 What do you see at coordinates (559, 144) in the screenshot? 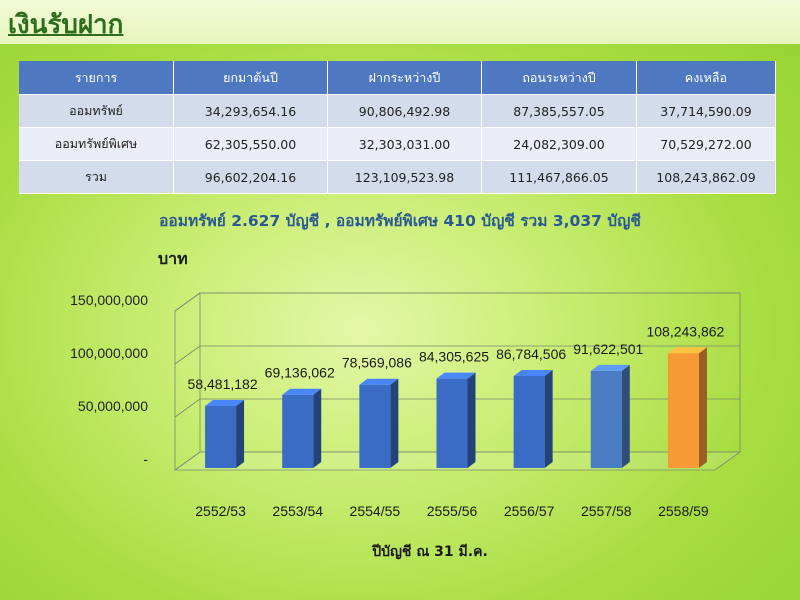
I see `cell-withdrawals: 24,082,309.00` at bounding box center [559, 144].